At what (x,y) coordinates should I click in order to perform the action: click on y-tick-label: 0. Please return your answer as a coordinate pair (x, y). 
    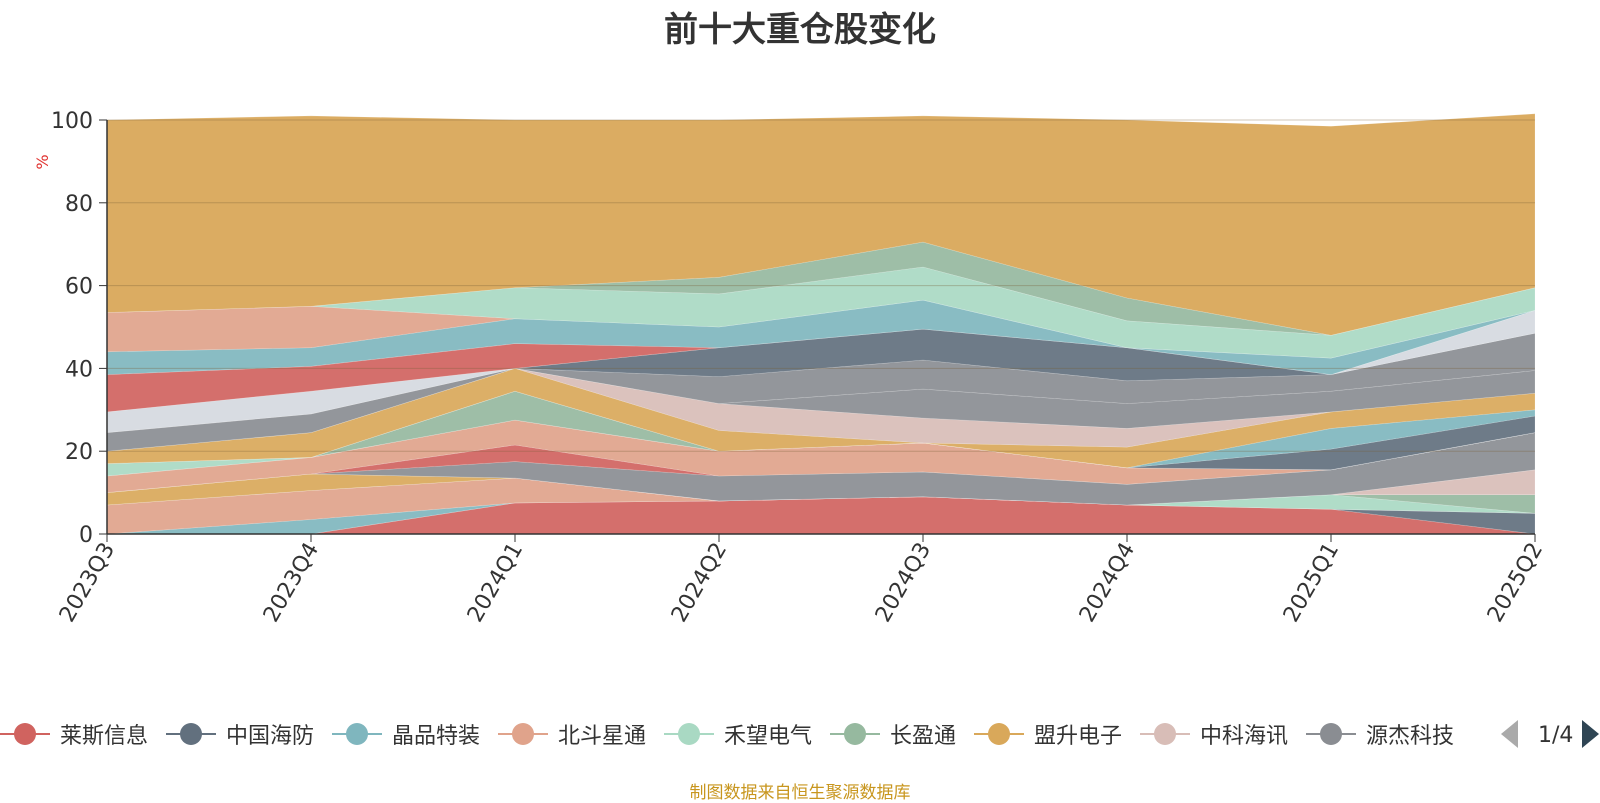
    Looking at the image, I should click on (86, 535).